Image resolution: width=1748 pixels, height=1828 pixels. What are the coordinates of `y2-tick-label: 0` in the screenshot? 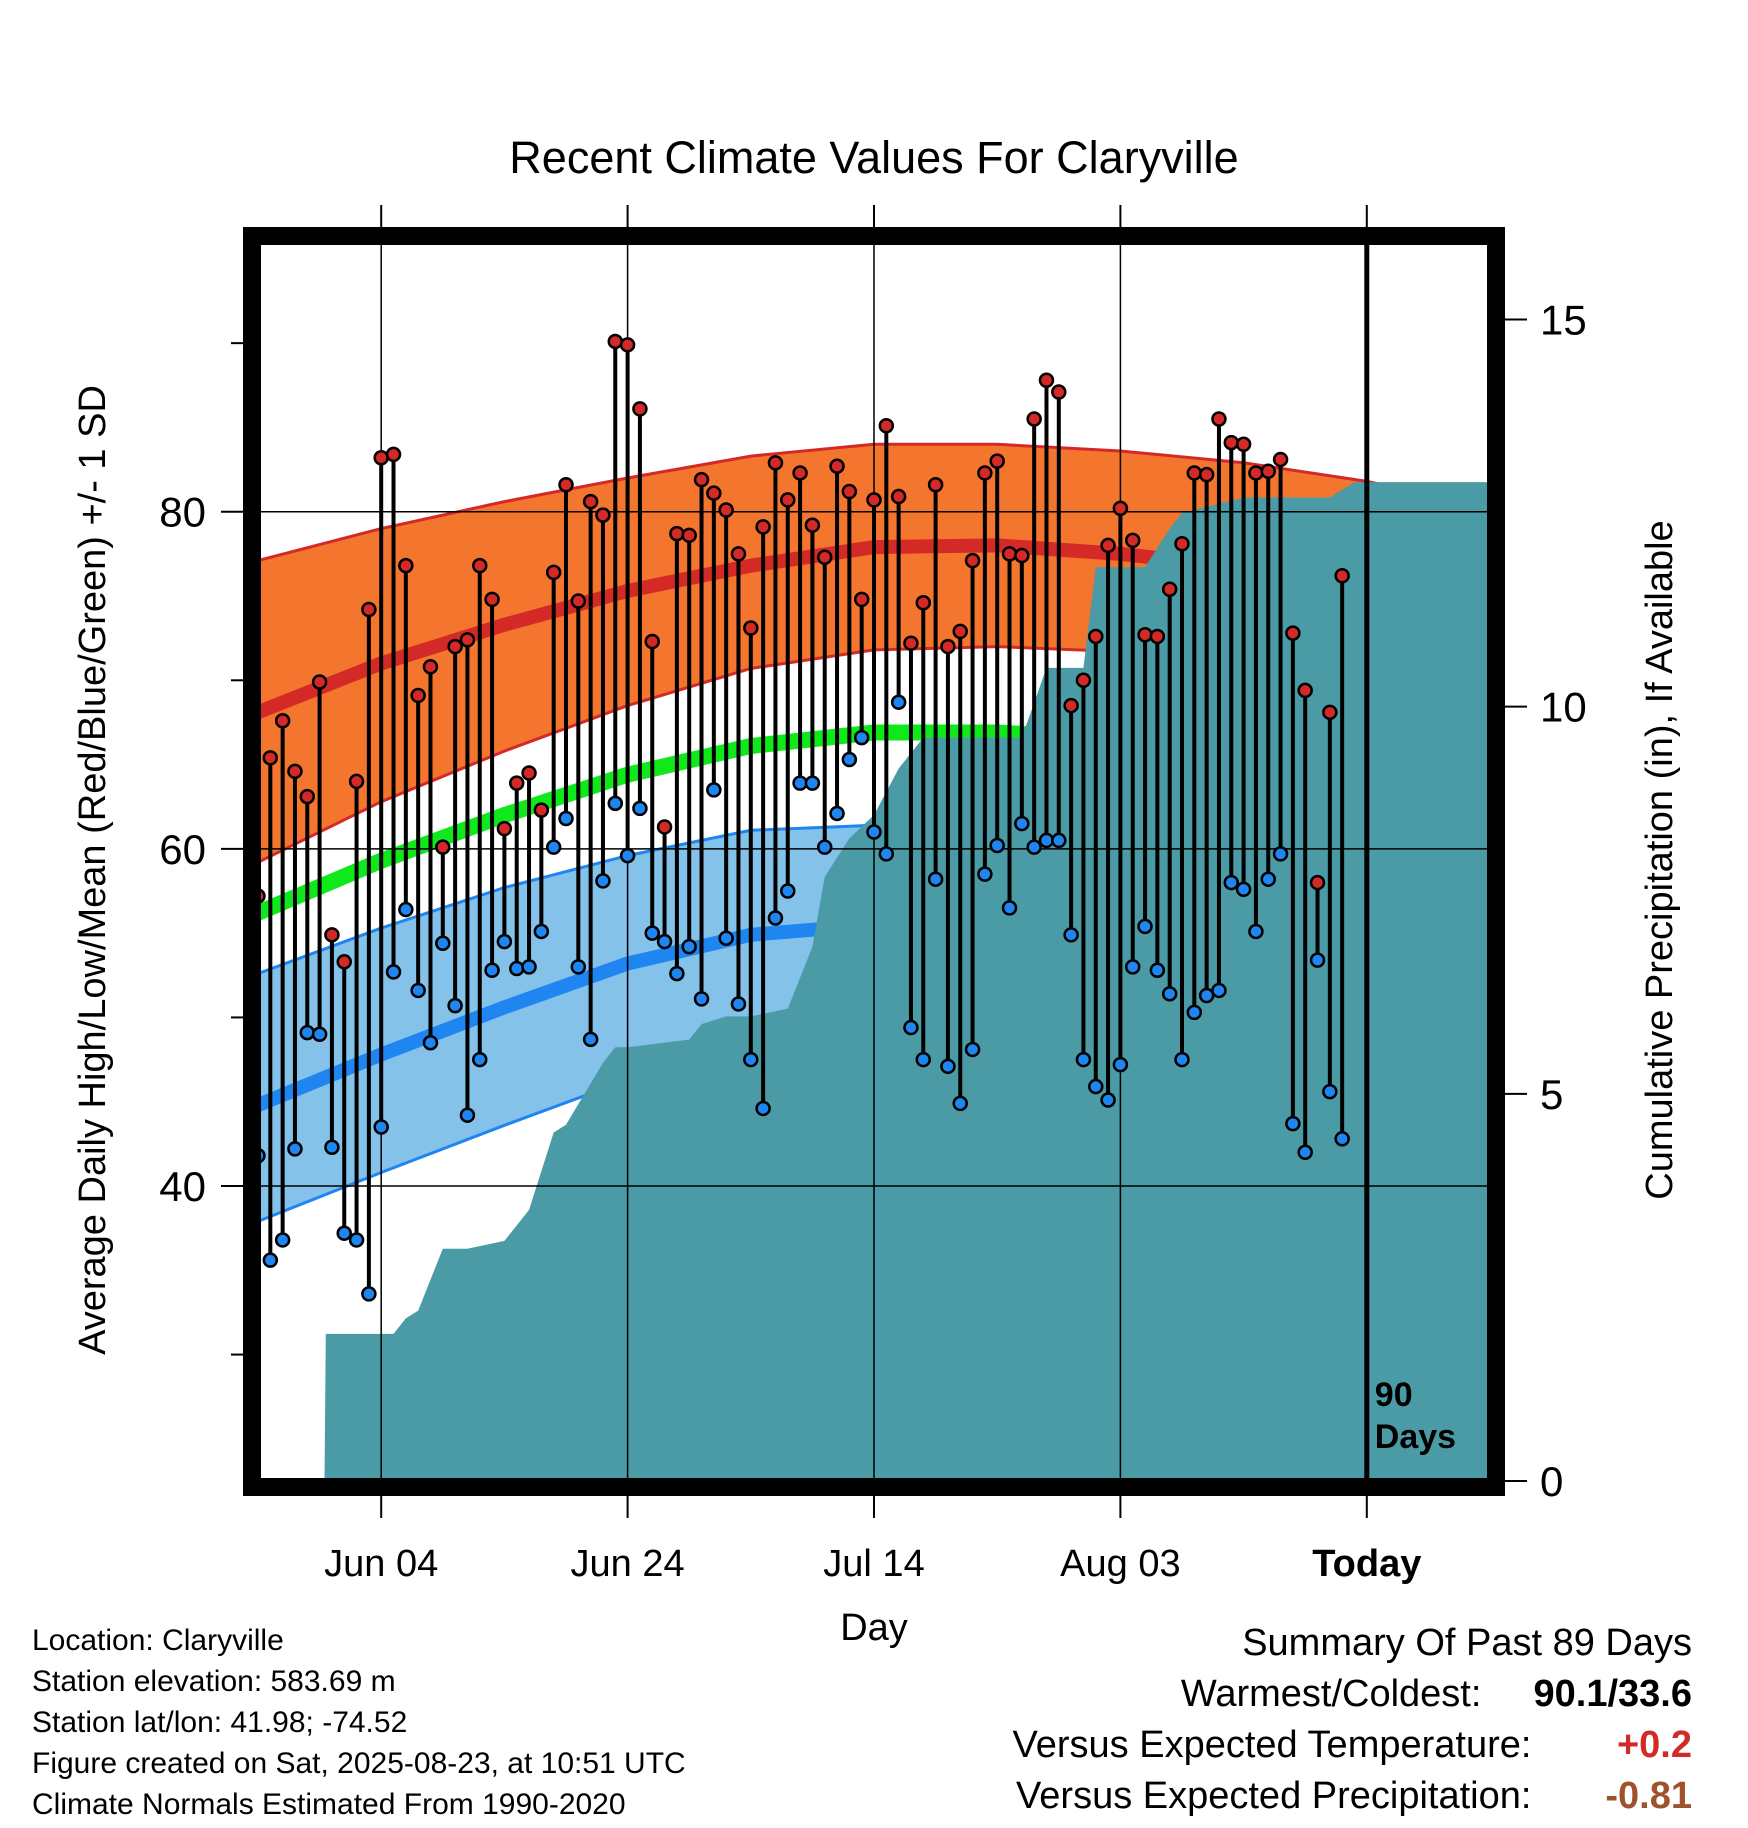 It's located at (1551, 1481).